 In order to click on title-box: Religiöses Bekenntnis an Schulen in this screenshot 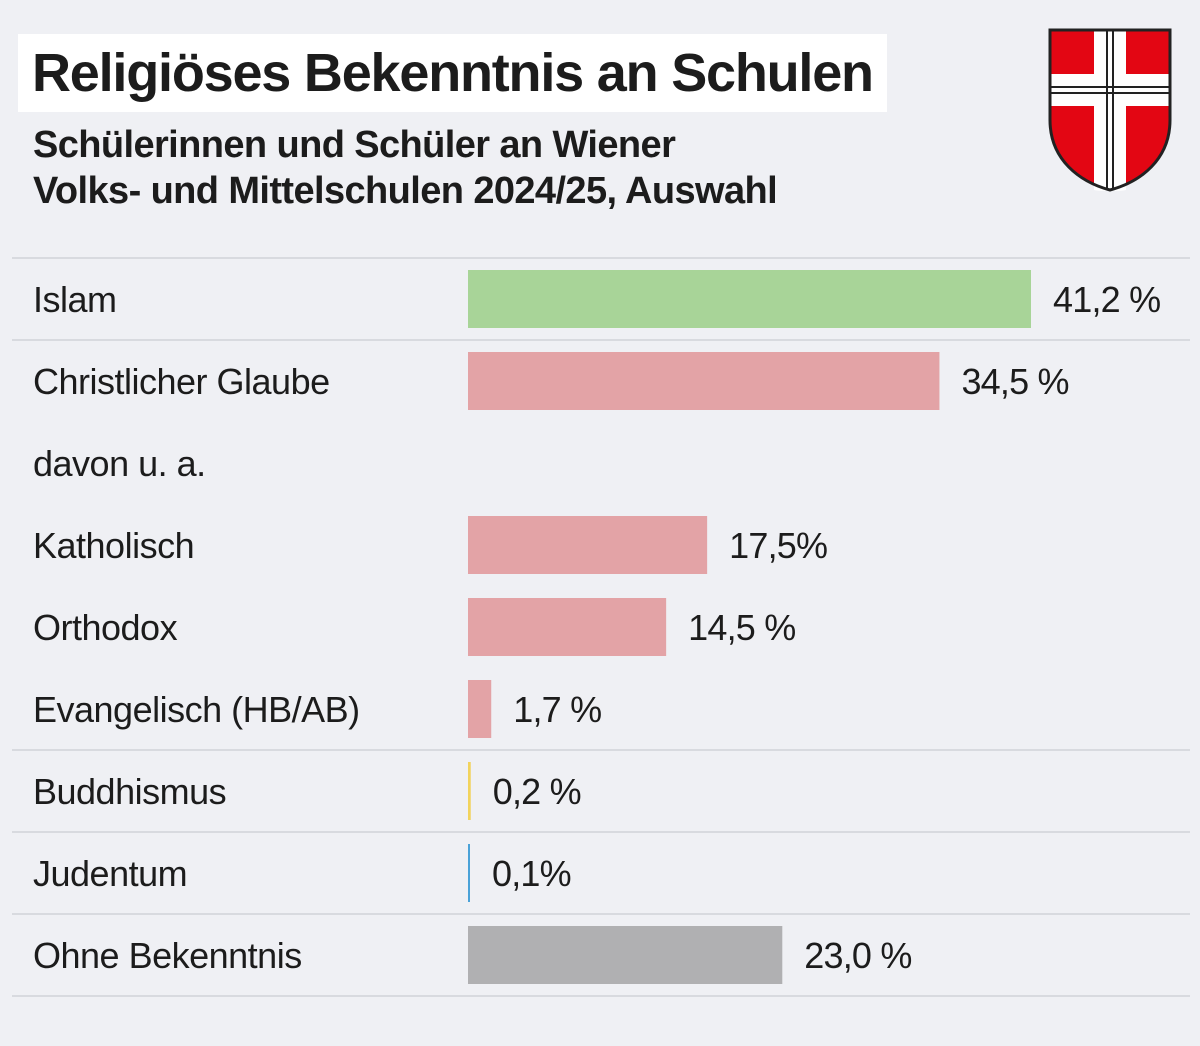, I will do `click(452, 73)`.